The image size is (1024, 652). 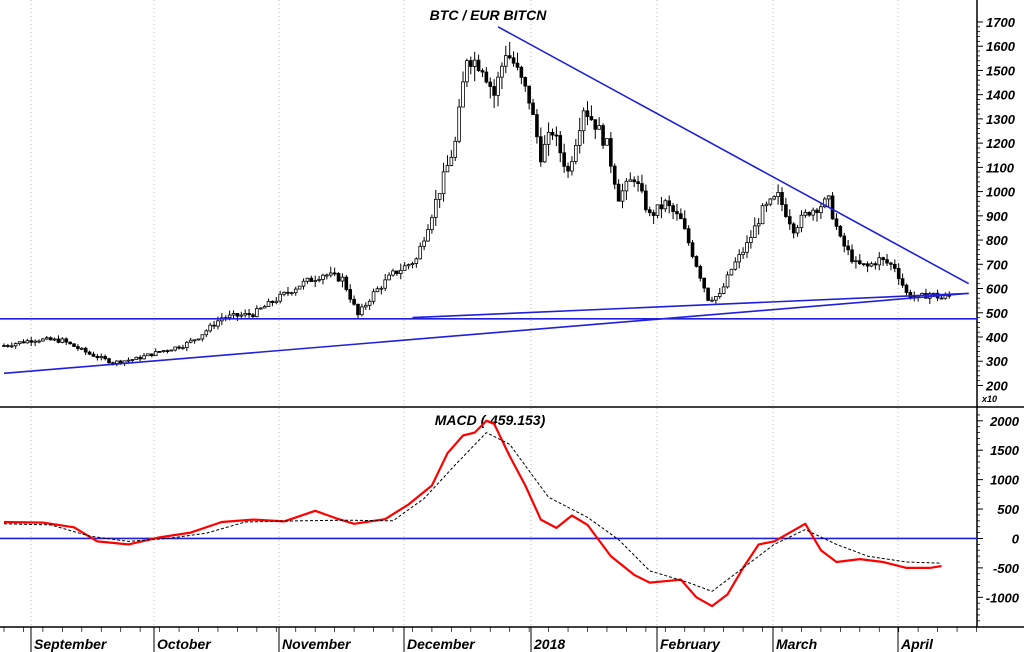 What do you see at coordinates (996, 337) in the screenshot?
I see `price-tick-label: 400` at bounding box center [996, 337].